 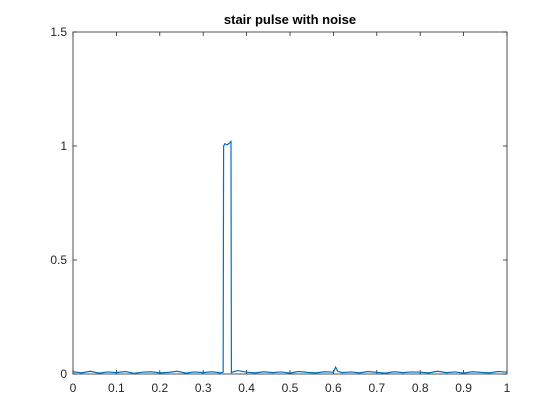 I want to click on x-tick-label: 0.8, so click(x=420, y=388).